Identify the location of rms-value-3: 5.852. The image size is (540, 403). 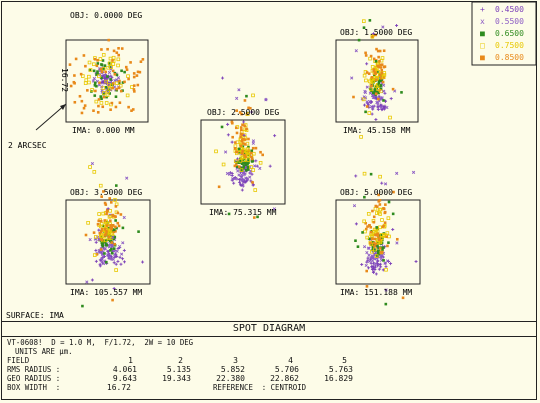
(232, 369).